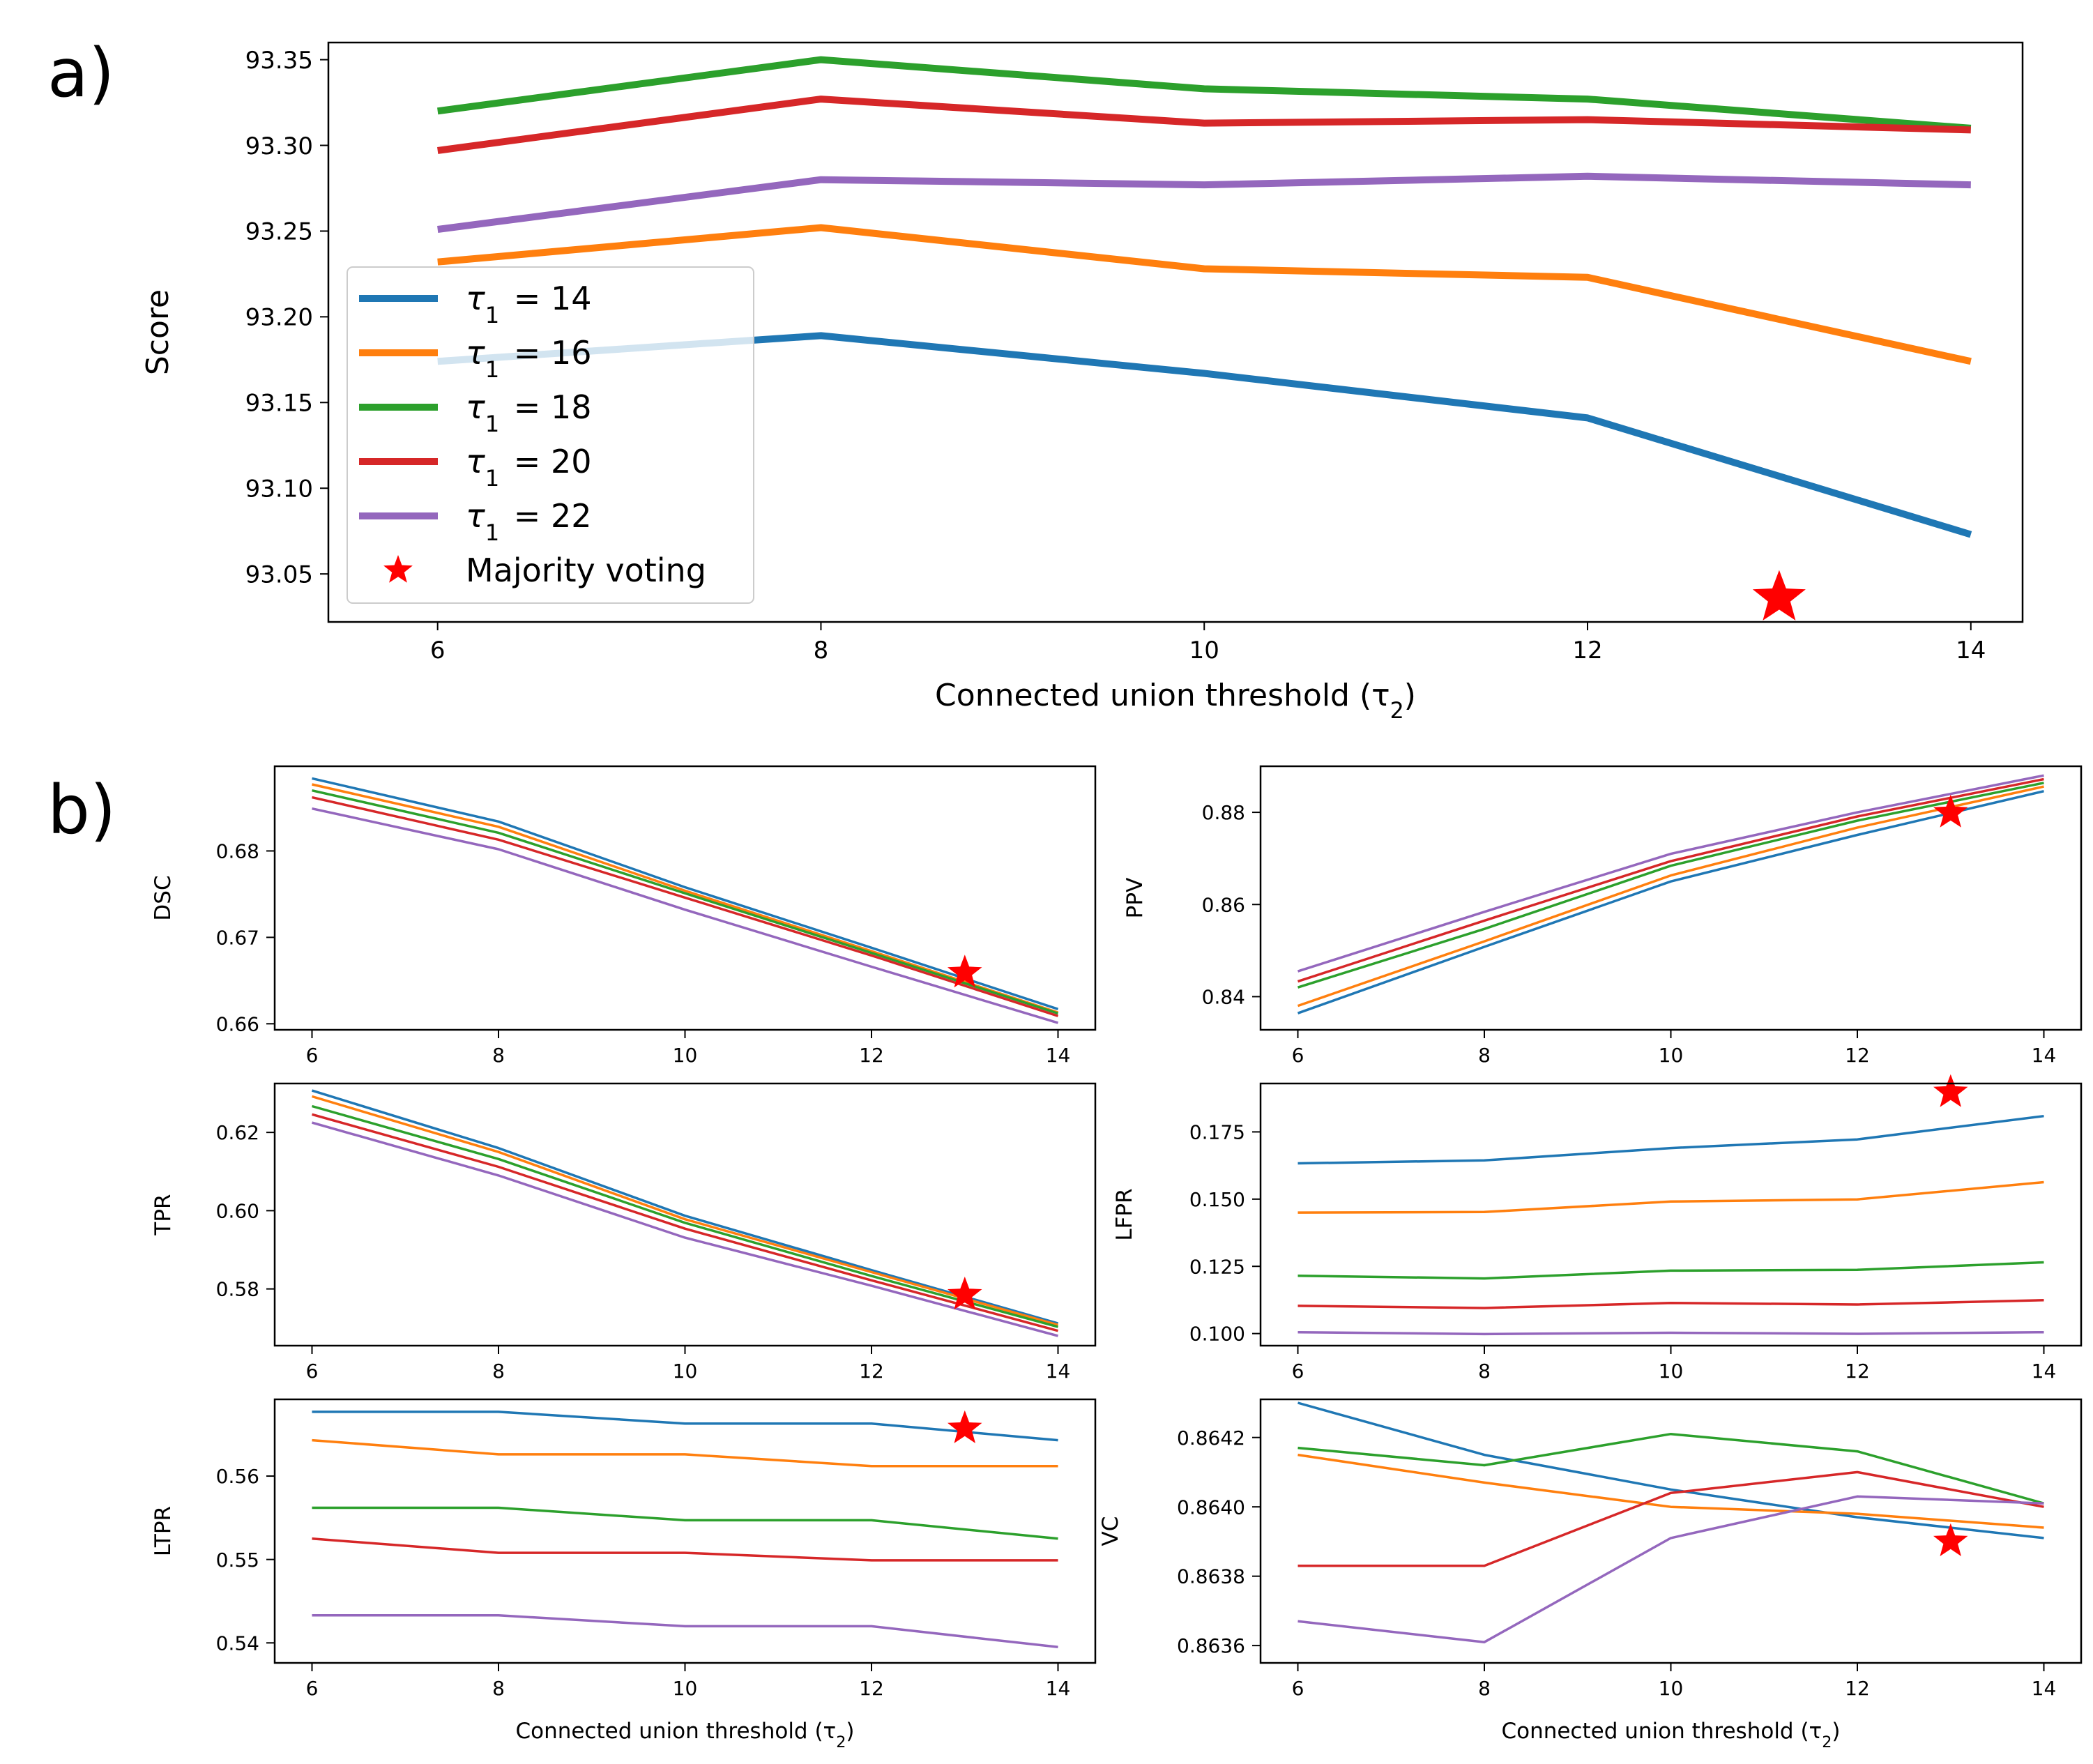 This screenshot has height=1764, width=2093. I want to click on x-tick-label-a: 8, so click(822, 650).